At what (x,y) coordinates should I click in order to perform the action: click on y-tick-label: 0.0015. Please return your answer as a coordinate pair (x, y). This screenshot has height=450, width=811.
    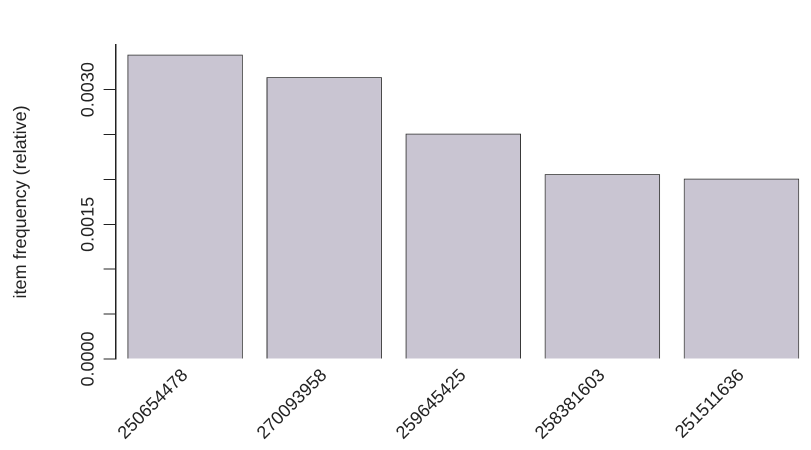
    Looking at the image, I should click on (88, 224).